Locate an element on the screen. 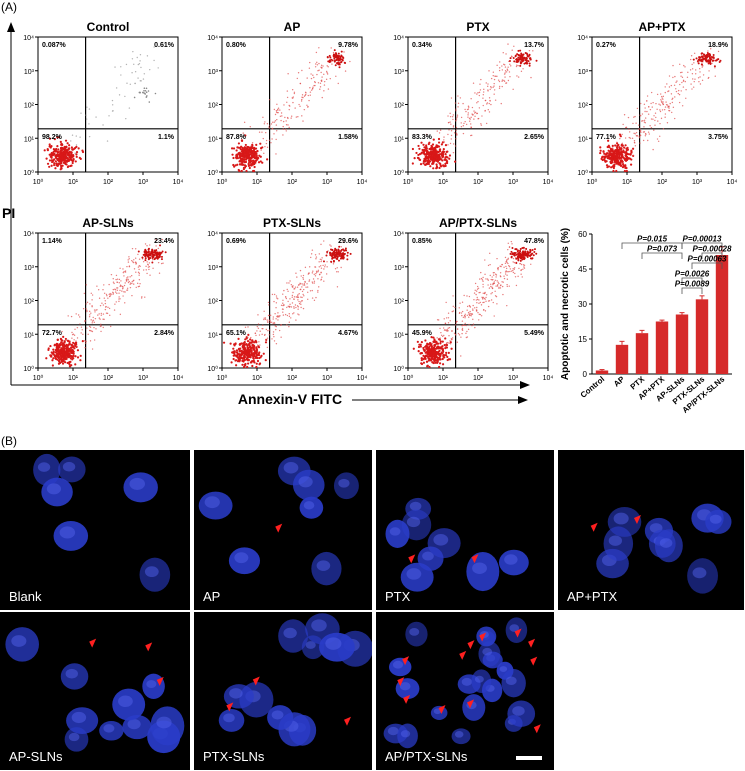  fluorescence-image: AP is located at coordinates (283, 530).